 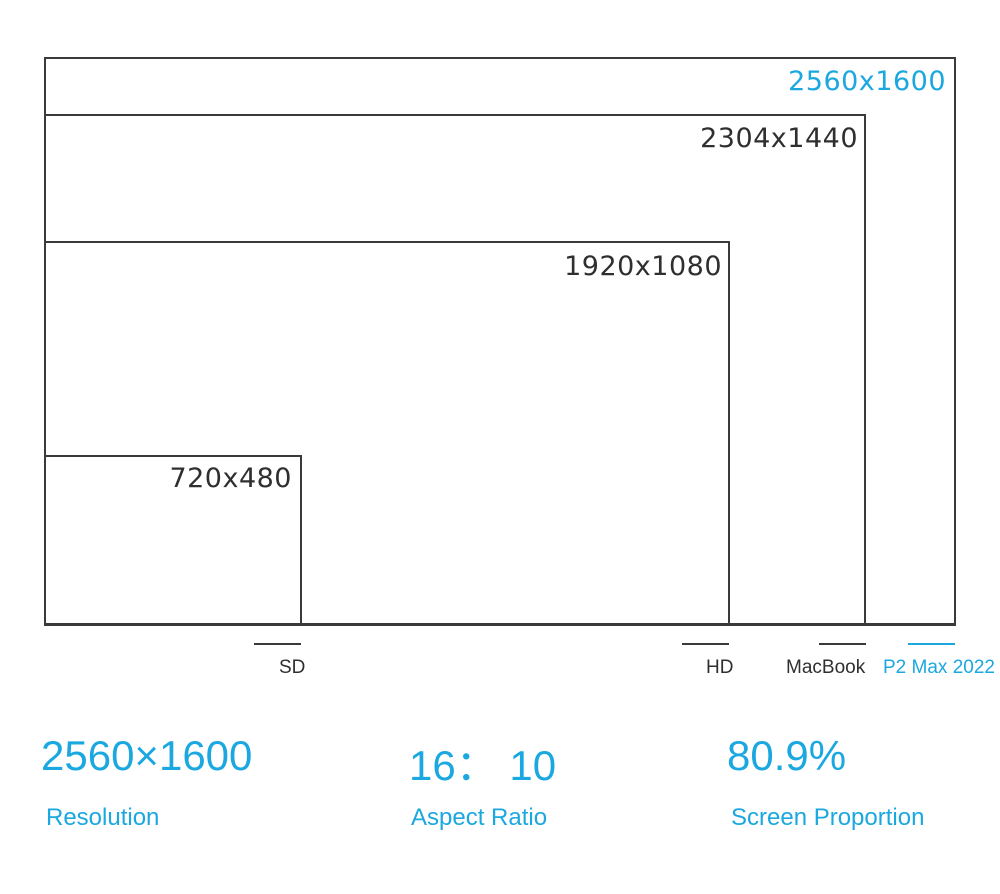 What do you see at coordinates (483, 765) in the screenshot?
I see `stat-aspect-ratio-value: 16： 10` at bounding box center [483, 765].